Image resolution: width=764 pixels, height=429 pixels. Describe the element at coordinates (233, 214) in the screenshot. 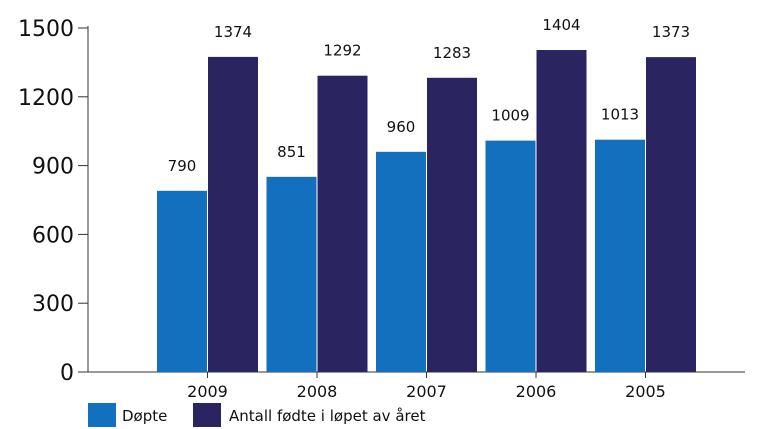

I see `bar-antall-fodte-2009` at that location.